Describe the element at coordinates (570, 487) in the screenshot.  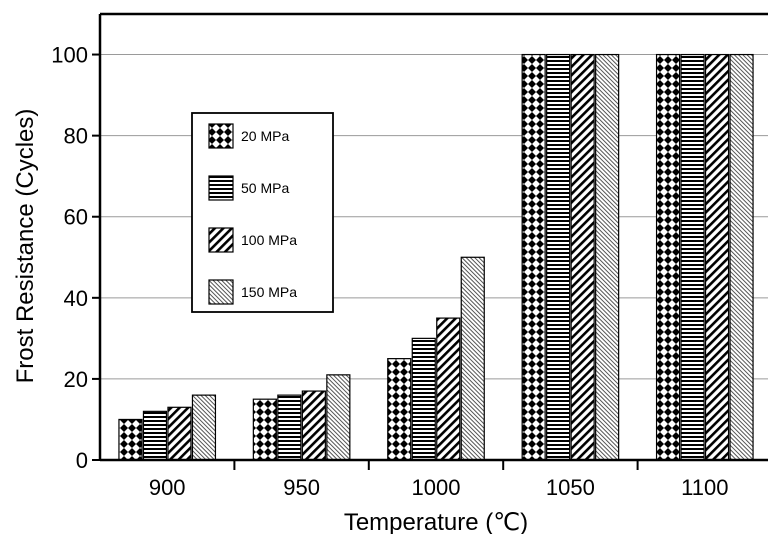
I see `x-tick-label: 1050` at that location.